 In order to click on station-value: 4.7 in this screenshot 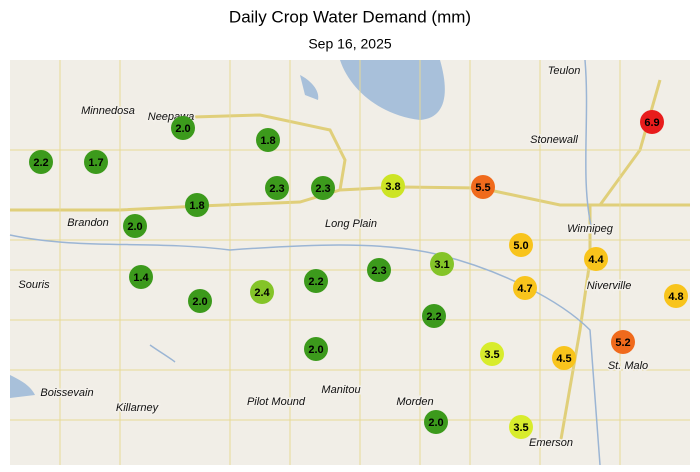, I will do `click(524, 289)`.